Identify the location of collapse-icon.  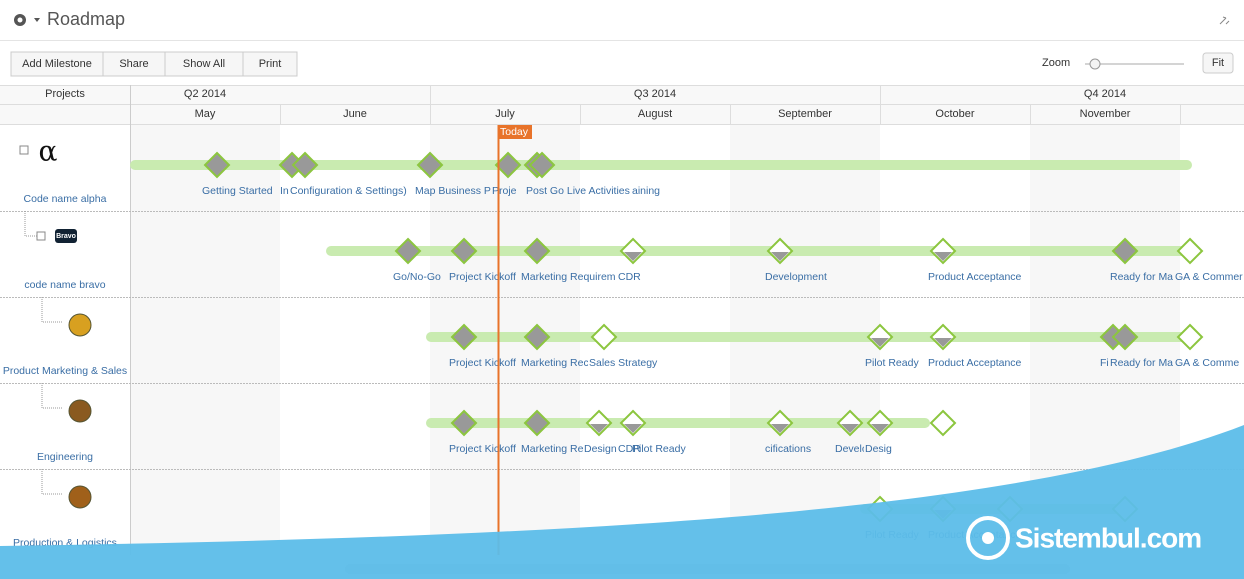
(1224, 20).